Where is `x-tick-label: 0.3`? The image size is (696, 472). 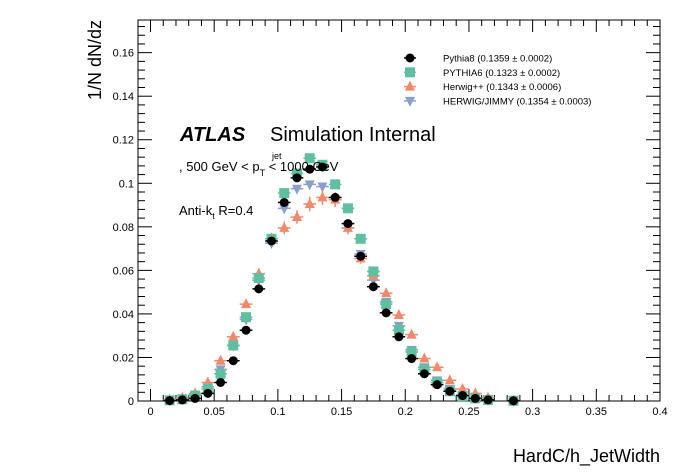
x-tick-label: 0.3 is located at coordinates (532, 412).